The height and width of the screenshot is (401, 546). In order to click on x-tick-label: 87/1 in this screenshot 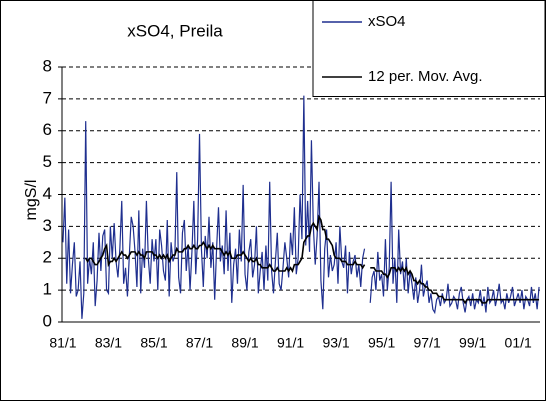, I will do `click(199, 343)`.